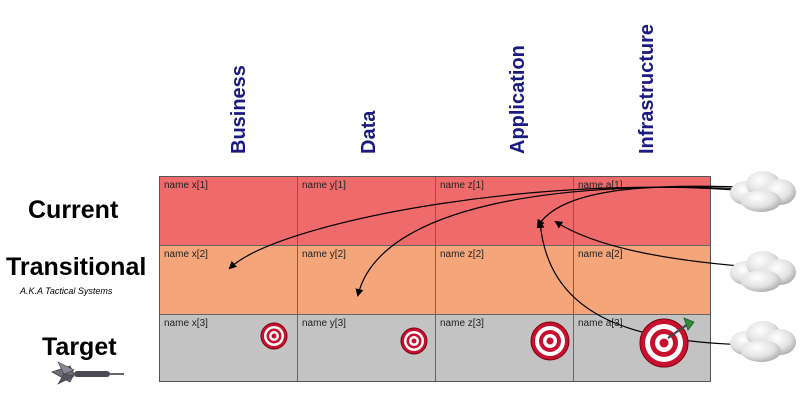 This screenshot has height=412, width=800. I want to click on row-label-target: Target, so click(79, 347).